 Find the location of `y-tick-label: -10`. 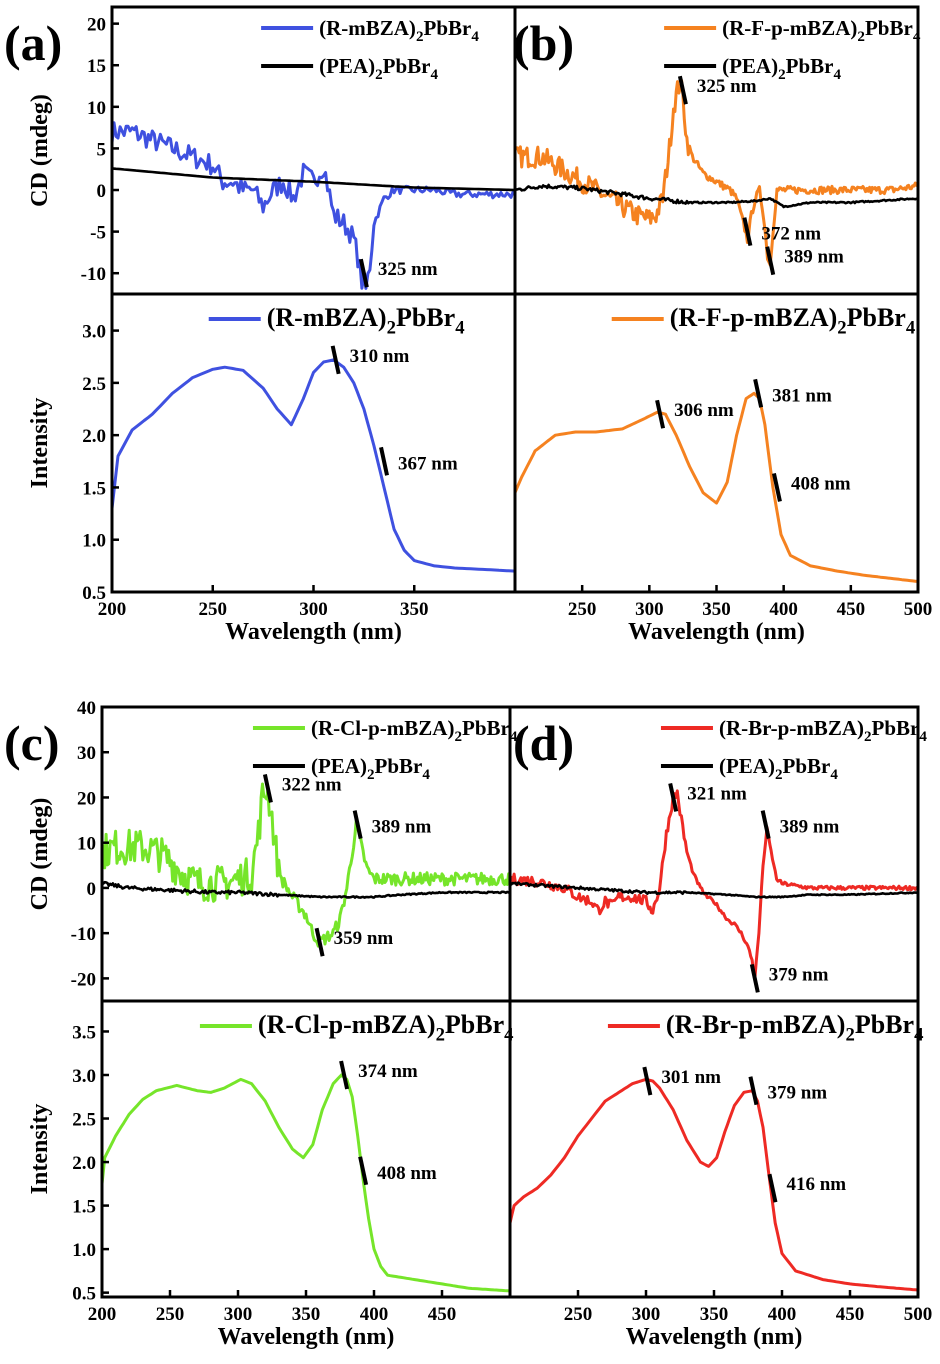

y-tick-label: -10 is located at coordinates (93, 274).